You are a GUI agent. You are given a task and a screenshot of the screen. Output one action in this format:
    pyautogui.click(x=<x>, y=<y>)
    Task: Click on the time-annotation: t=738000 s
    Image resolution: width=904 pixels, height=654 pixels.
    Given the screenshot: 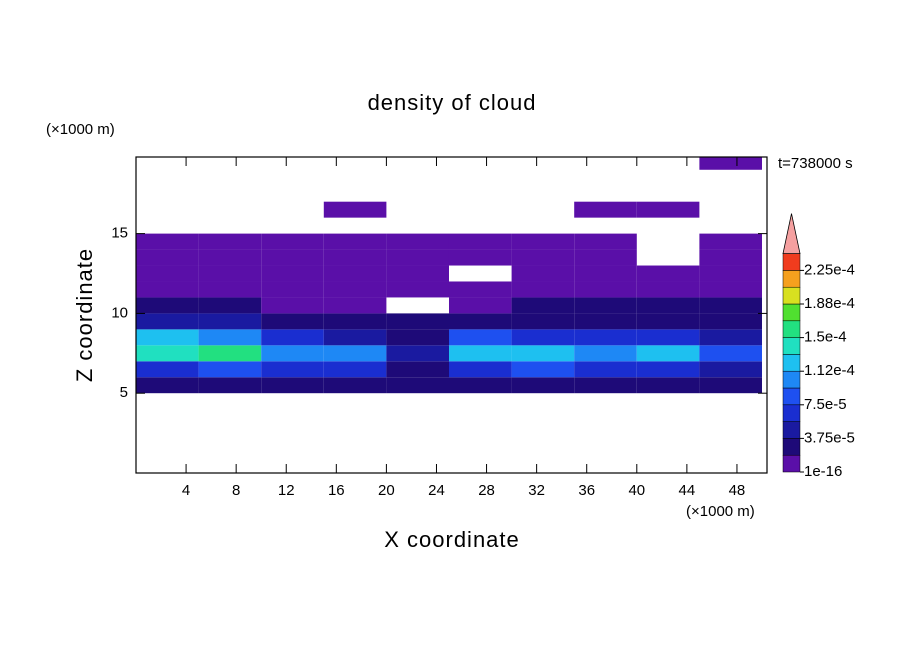 What is the action you would take?
    pyautogui.click(x=815, y=163)
    